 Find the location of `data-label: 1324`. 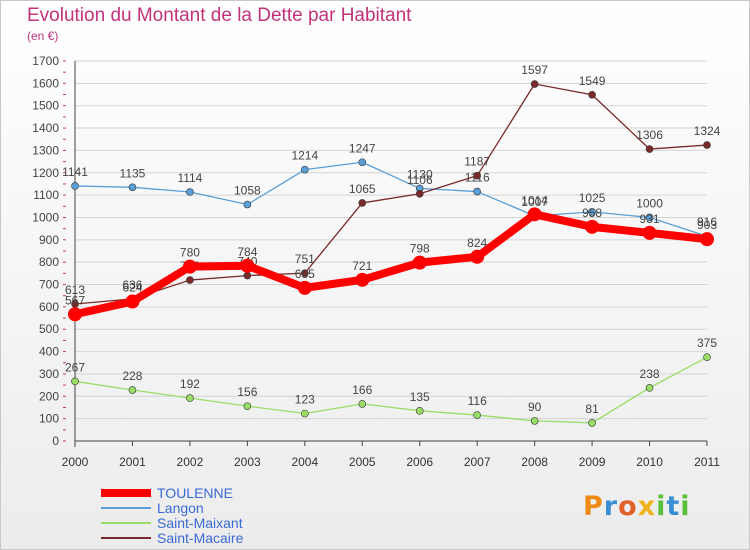

data-label: 1324 is located at coordinates (707, 131).